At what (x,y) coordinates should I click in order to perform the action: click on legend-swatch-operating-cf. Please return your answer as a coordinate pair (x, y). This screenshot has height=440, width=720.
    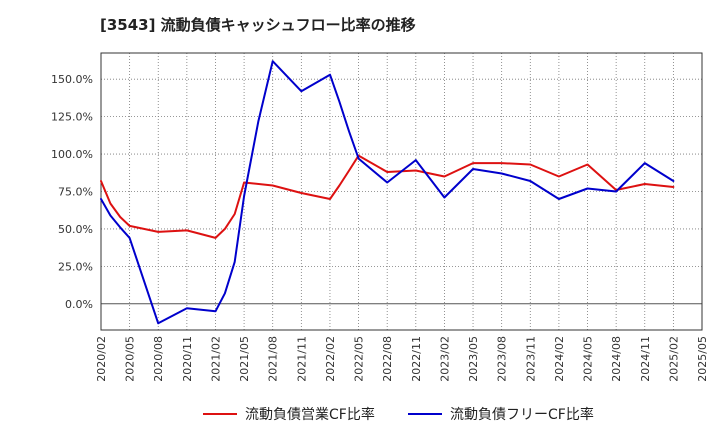
    Looking at the image, I should click on (220, 414).